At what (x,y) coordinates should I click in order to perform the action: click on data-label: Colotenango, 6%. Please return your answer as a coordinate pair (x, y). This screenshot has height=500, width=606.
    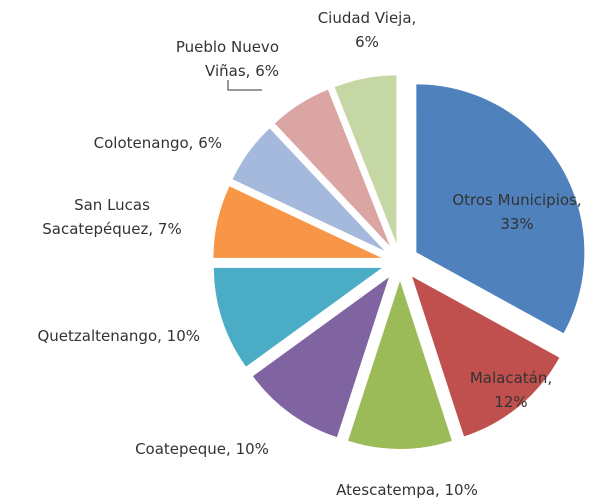
    Looking at the image, I should click on (158, 143).